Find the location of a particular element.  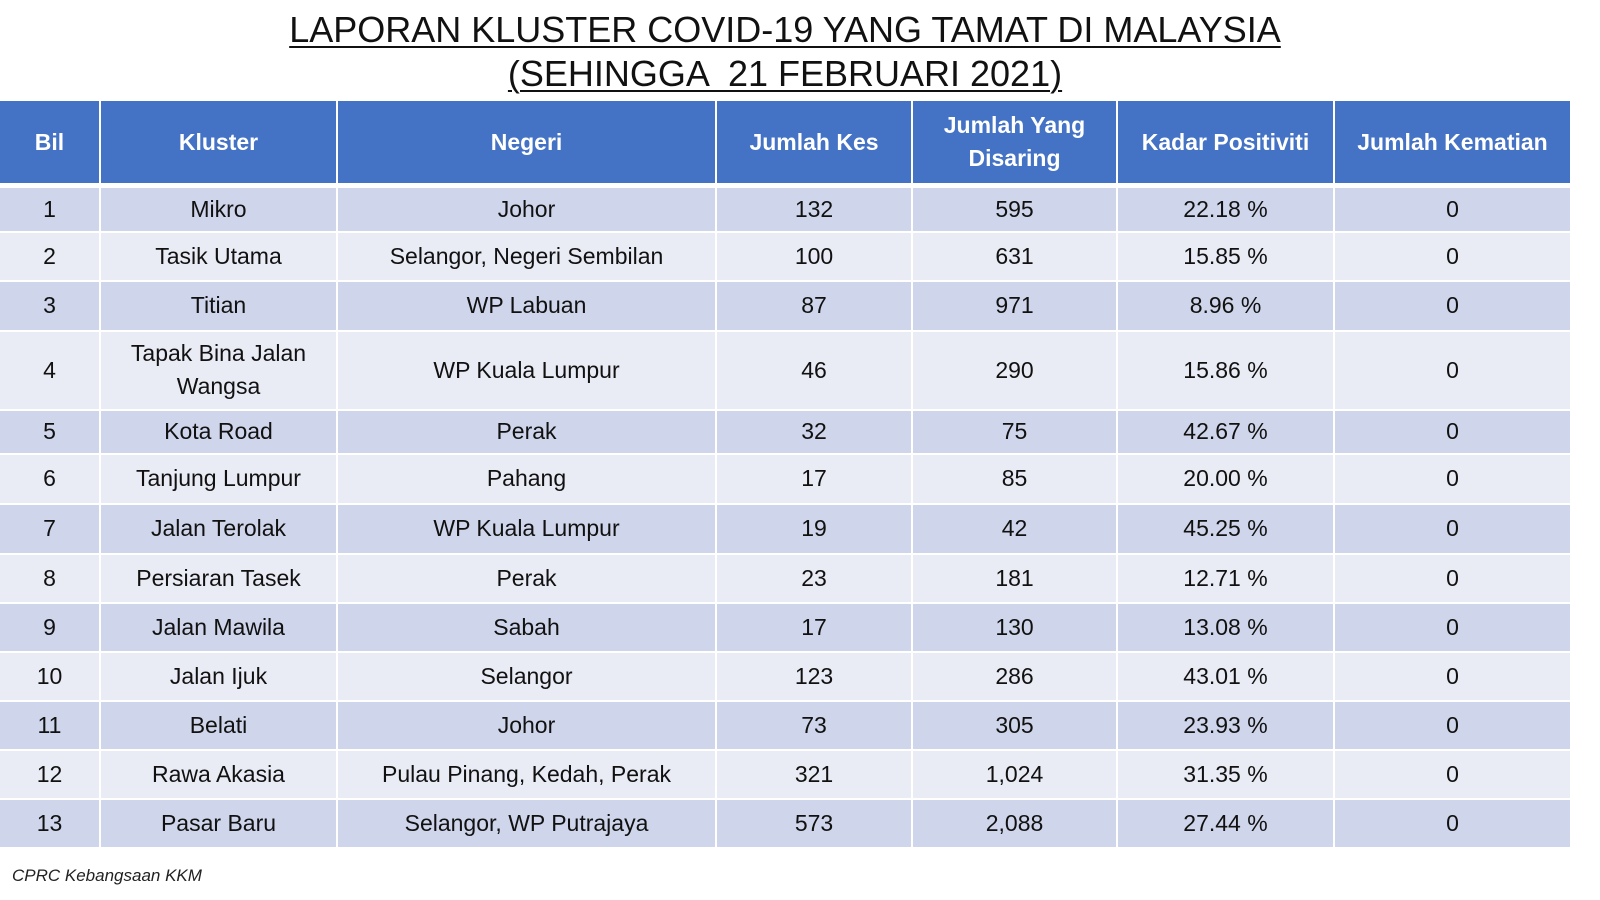

cell-bil: 8 is located at coordinates (50, 578).